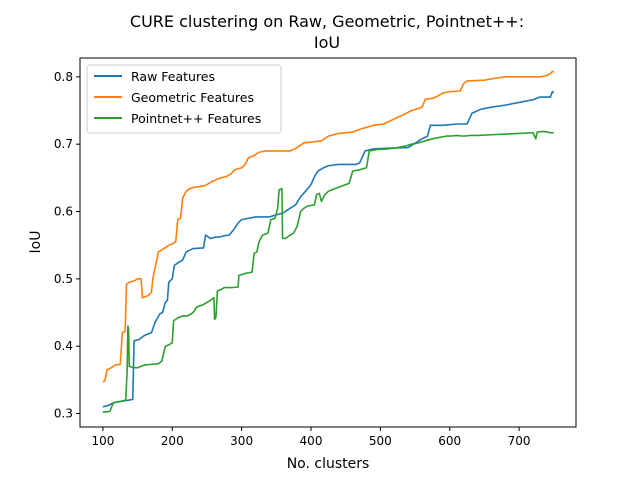 The image size is (640, 480). I want to click on x-tick-label: 200, so click(172, 441).